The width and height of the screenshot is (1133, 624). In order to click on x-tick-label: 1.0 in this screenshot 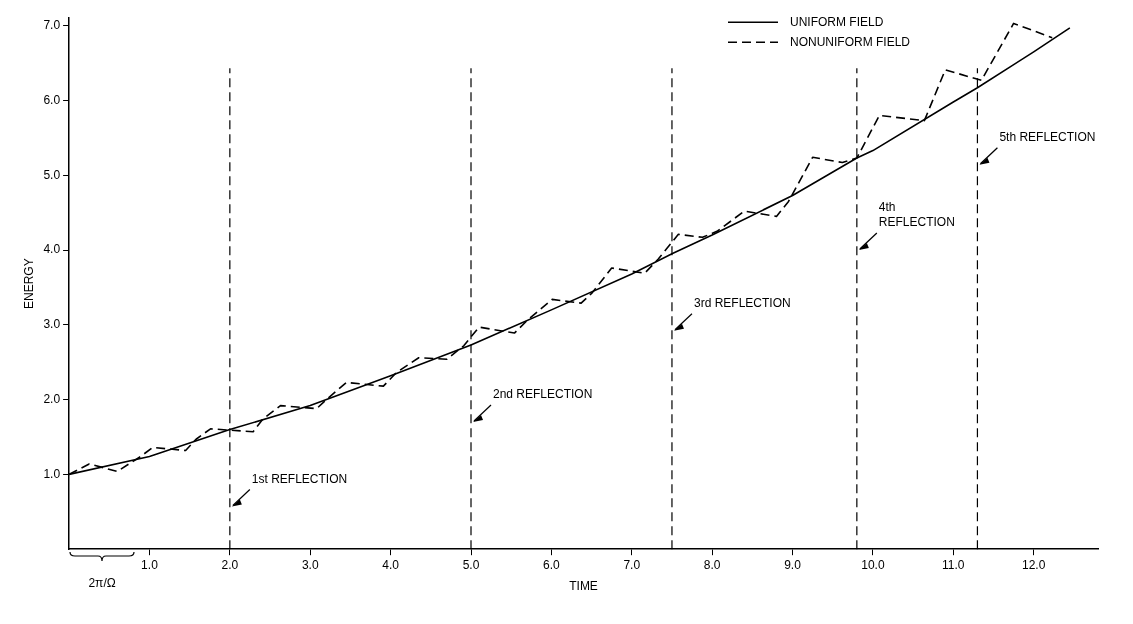, I will do `click(150, 564)`.